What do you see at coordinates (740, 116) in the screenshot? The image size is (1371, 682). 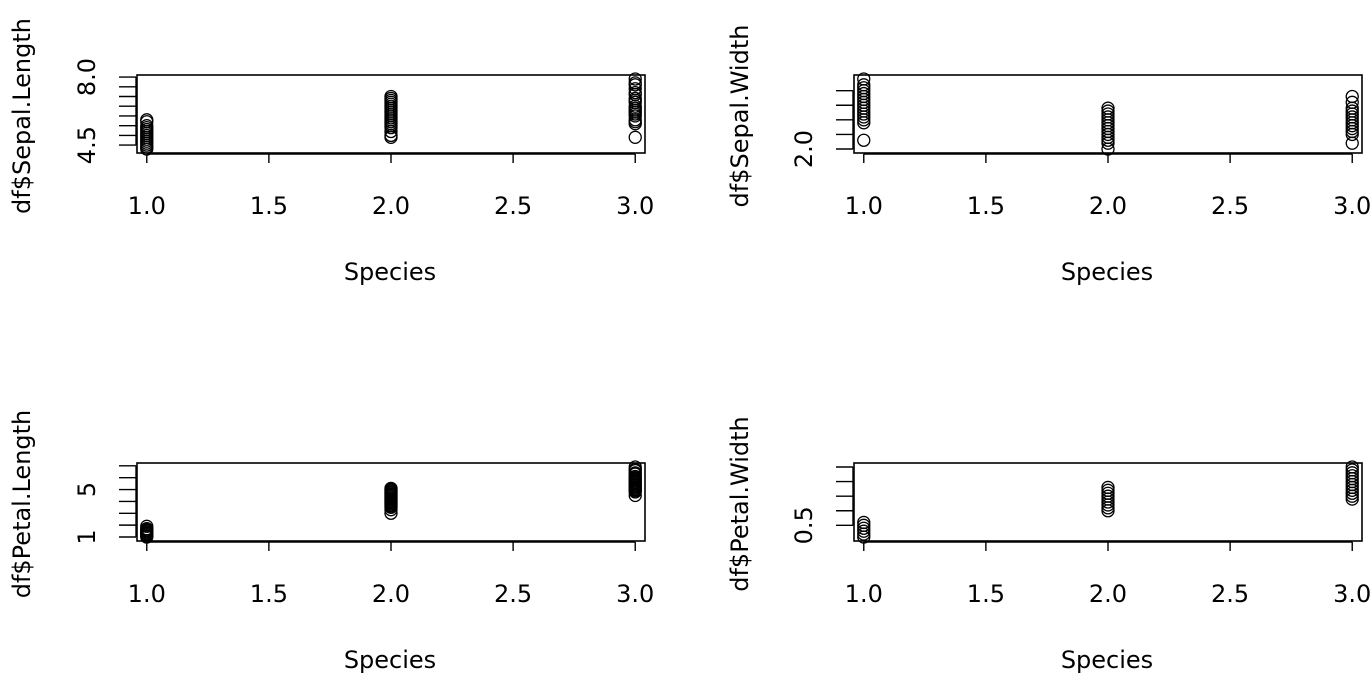 I see `y-axis-title: df$Sepal.Width` at bounding box center [740, 116].